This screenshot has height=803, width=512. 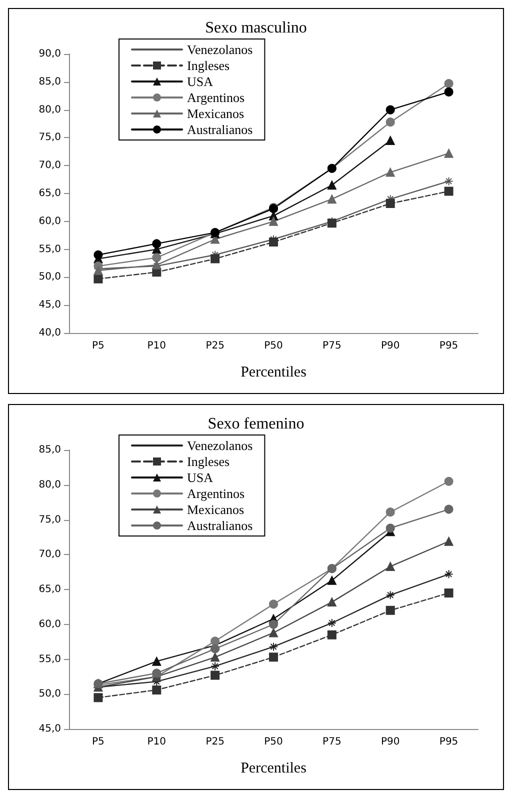 I want to click on chart-title: Sexo masculino, so click(x=256, y=28).